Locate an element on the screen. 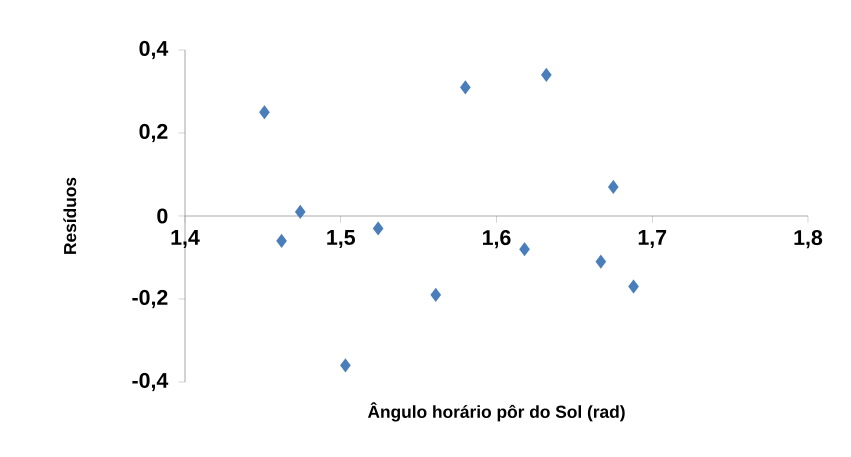 Image resolution: width=851 pixels, height=457 pixels. y-tick-label: 0,4 is located at coordinates (153, 50).